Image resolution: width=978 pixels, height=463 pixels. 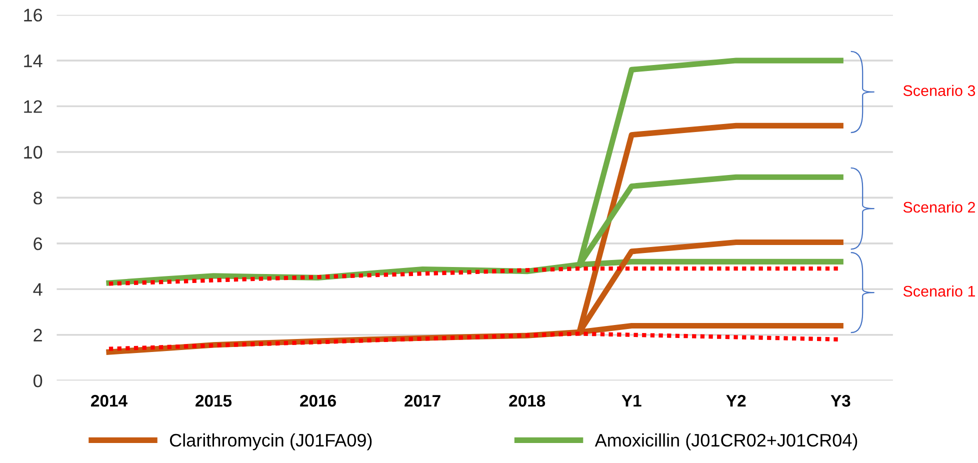 What do you see at coordinates (33, 15) in the screenshot?
I see `y-tick-label: 16` at bounding box center [33, 15].